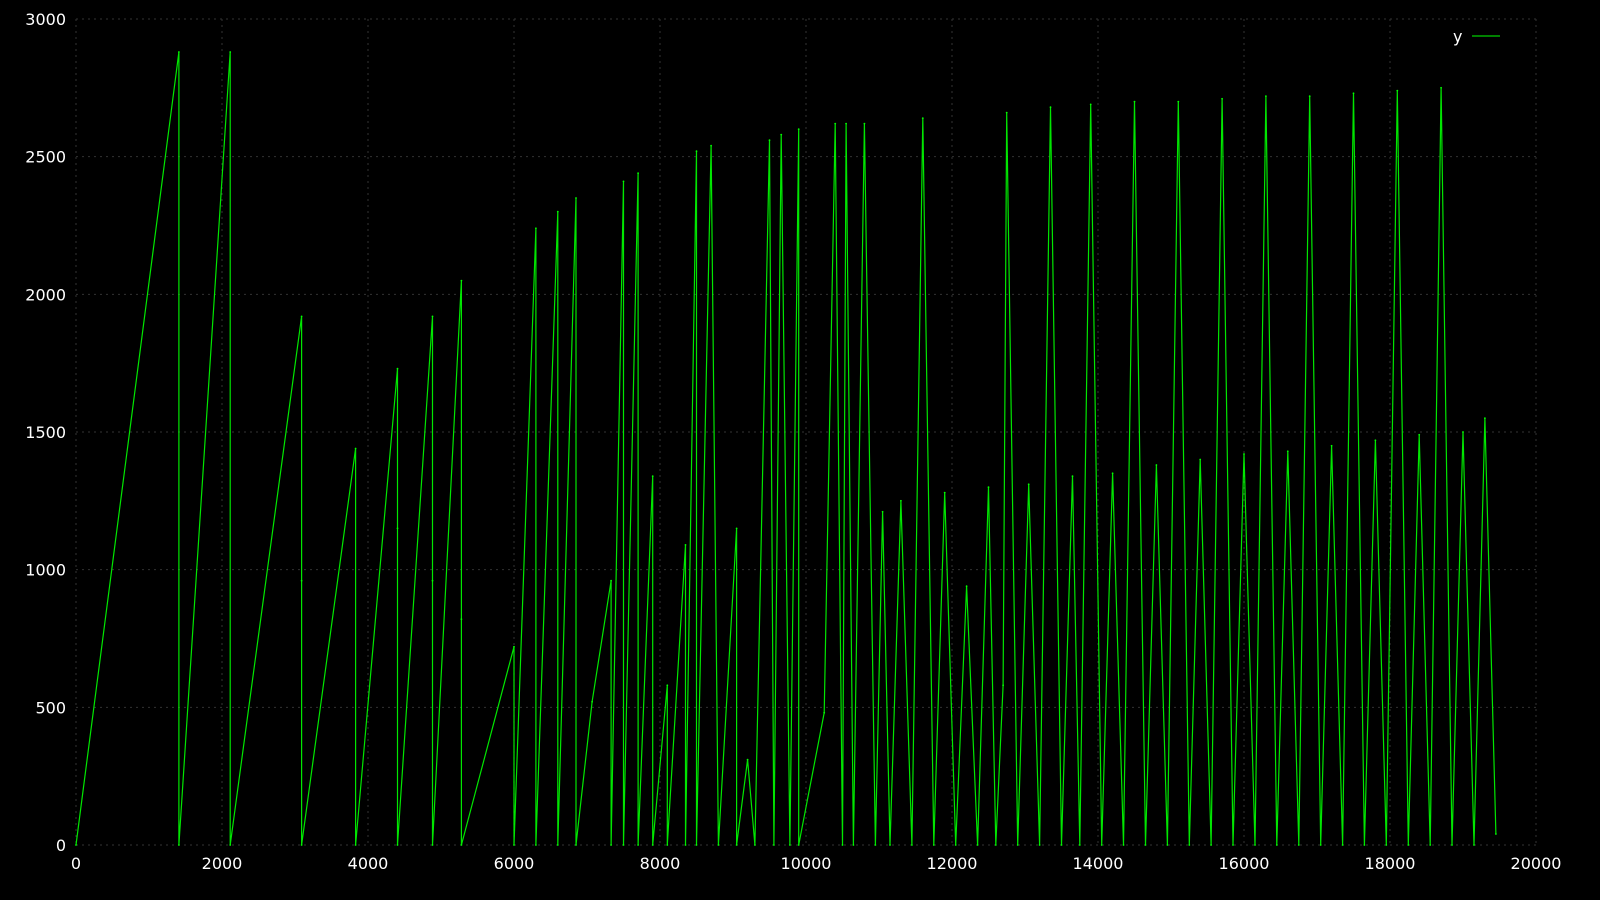 The height and width of the screenshot is (900, 1600). What do you see at coordinates (952, 863) in the screenshot?
I see `x-tick-label: 12000` at bounding box center [952, 863].